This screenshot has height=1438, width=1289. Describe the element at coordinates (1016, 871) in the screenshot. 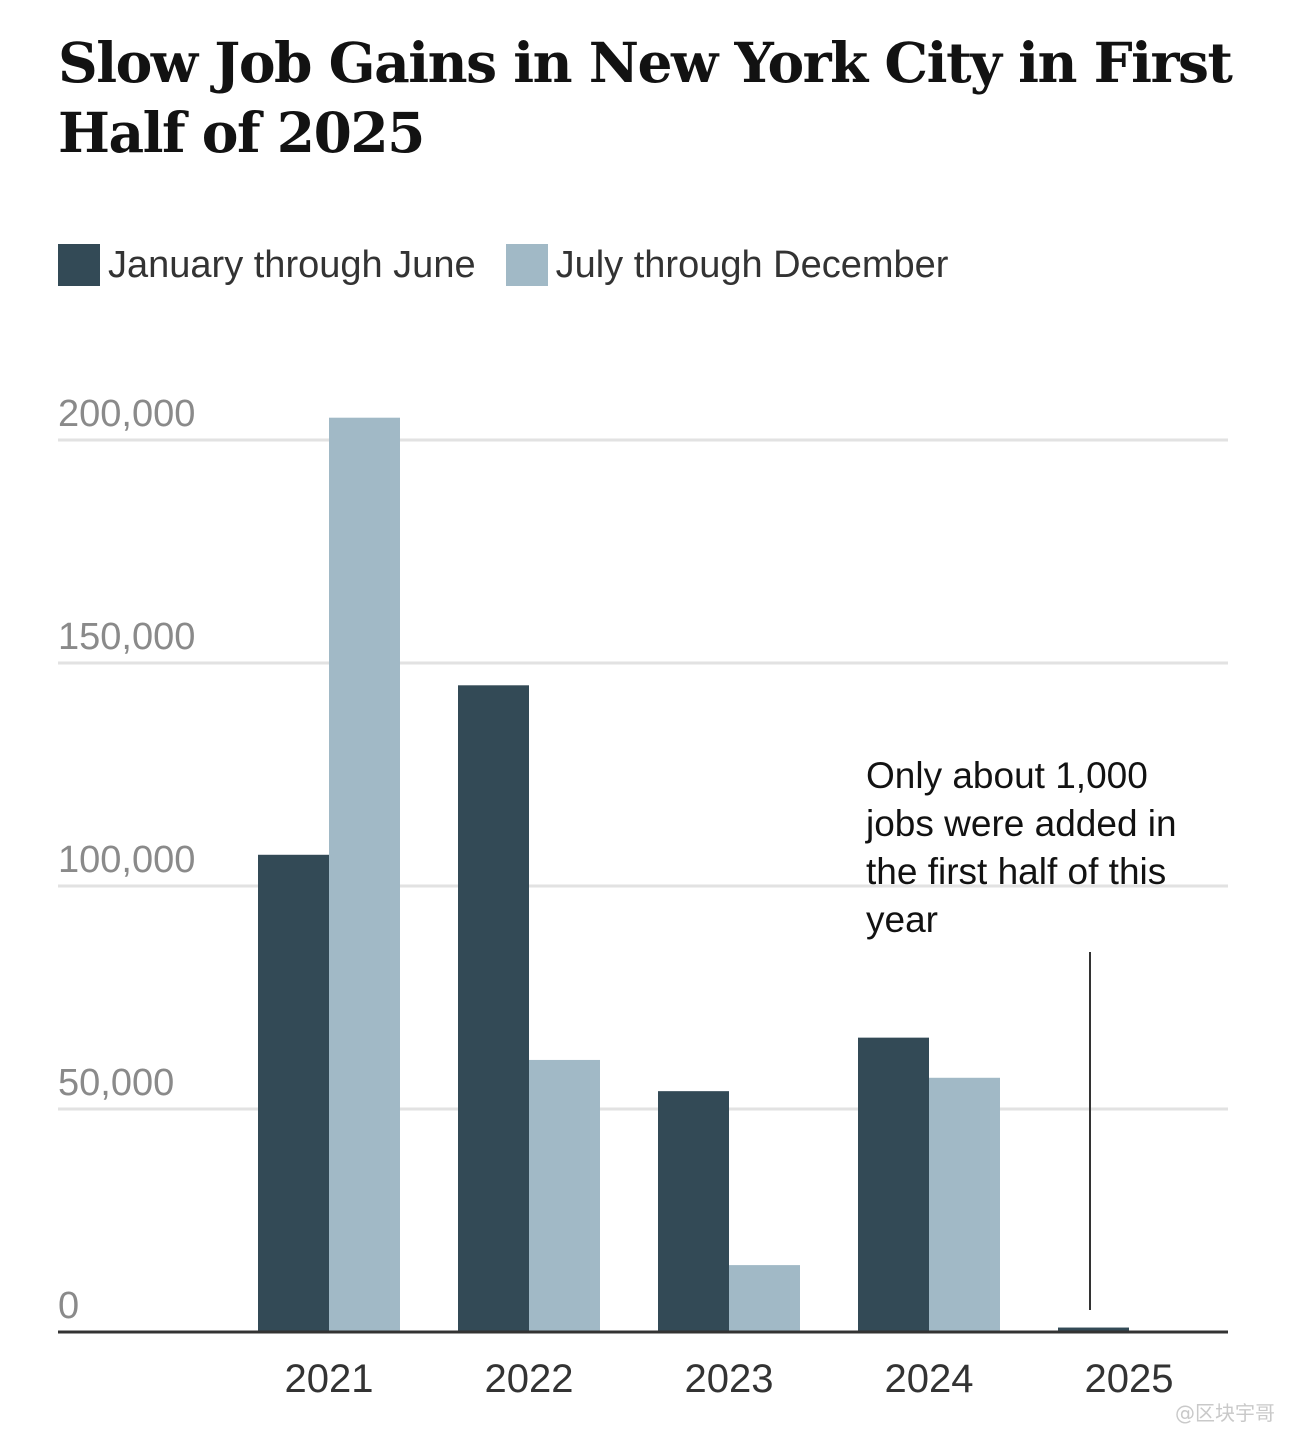

I see `annotation-text: the first half of this` at that location.